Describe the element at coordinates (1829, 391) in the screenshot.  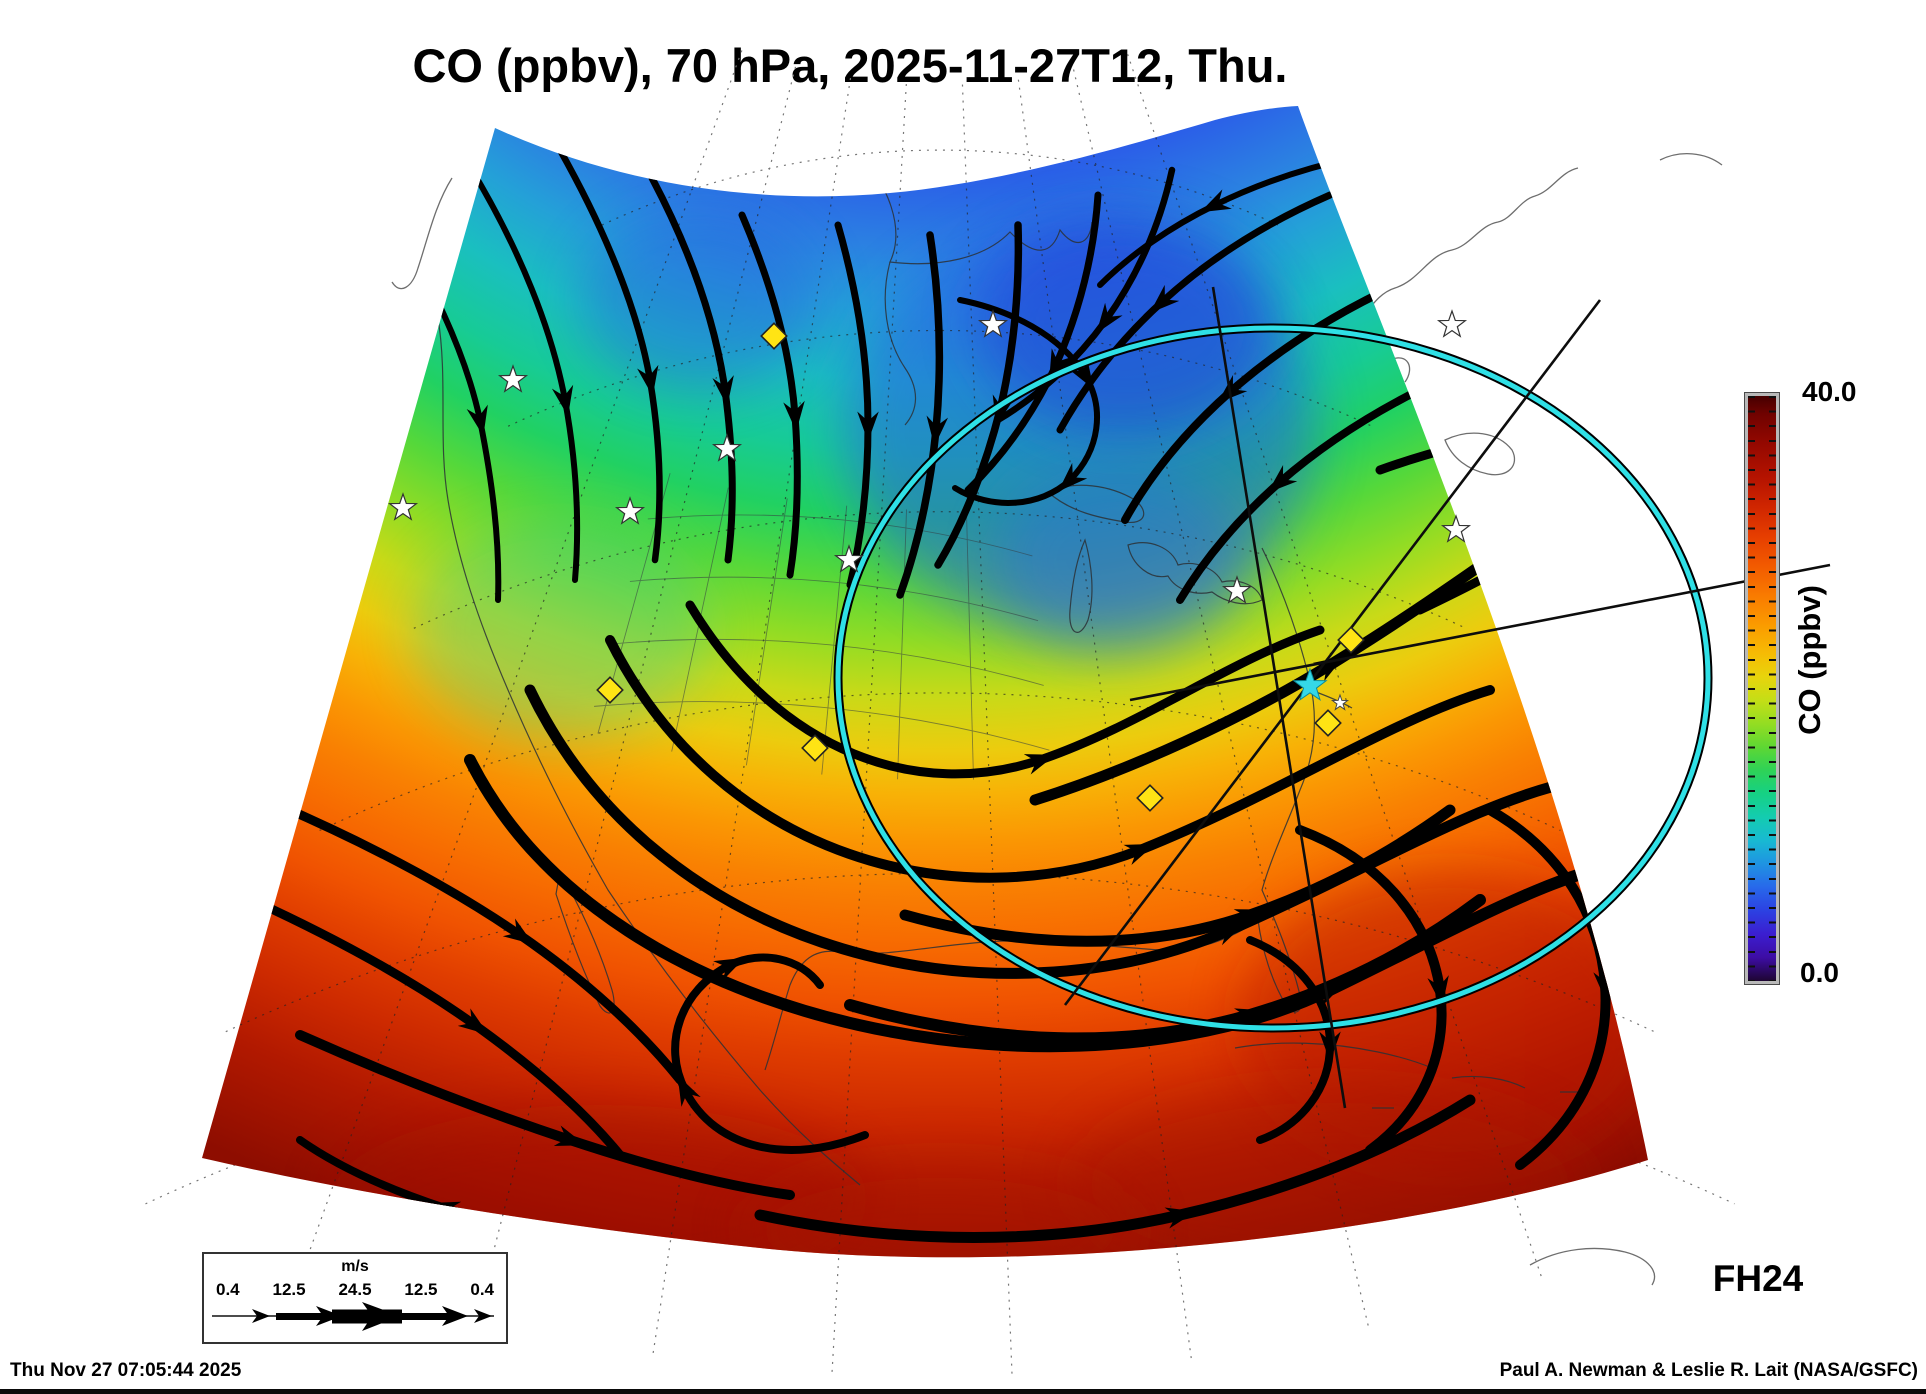
I see `colorbar-max-label: 40.0` at that location.